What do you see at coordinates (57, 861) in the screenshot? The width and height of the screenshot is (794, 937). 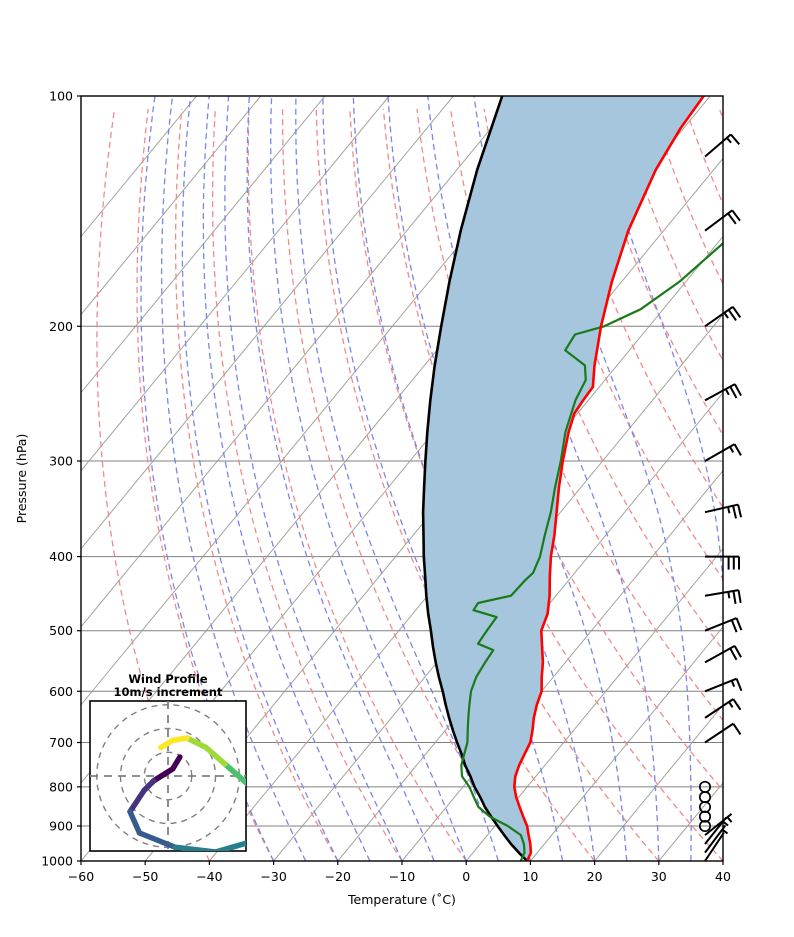 I see `y-tick-label: 1000` at bounding box center [57, 861].